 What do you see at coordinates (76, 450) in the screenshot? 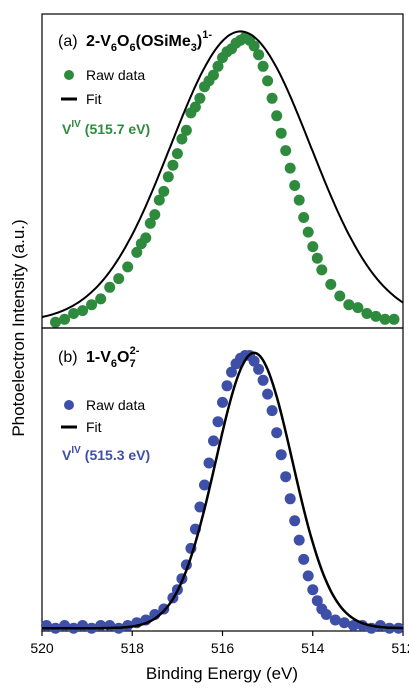
I see `panel-b-annotation-sup: IV` at bounding box center [76, 450].